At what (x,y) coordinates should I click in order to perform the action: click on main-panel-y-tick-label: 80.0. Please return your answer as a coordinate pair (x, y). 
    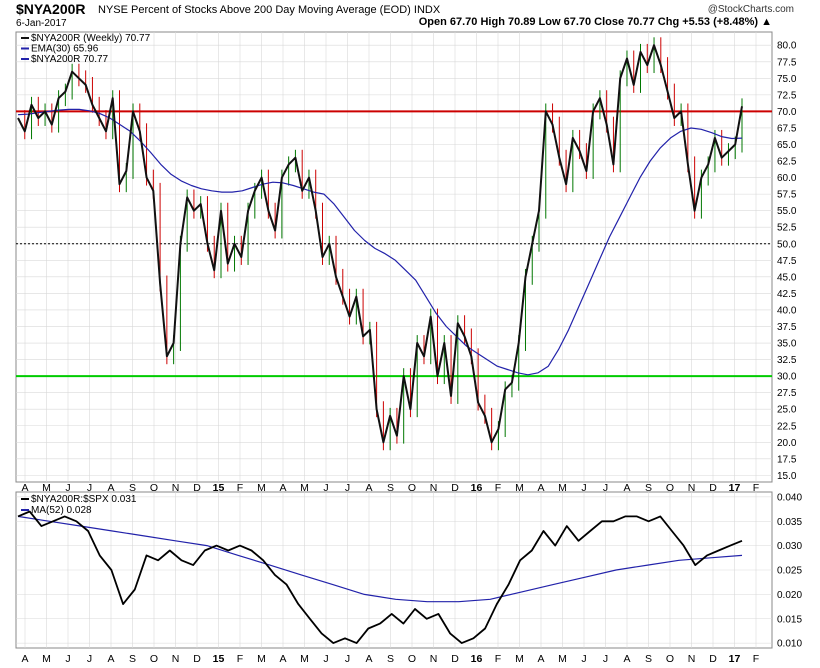
    Looking at the image, I should click on (787, 46).